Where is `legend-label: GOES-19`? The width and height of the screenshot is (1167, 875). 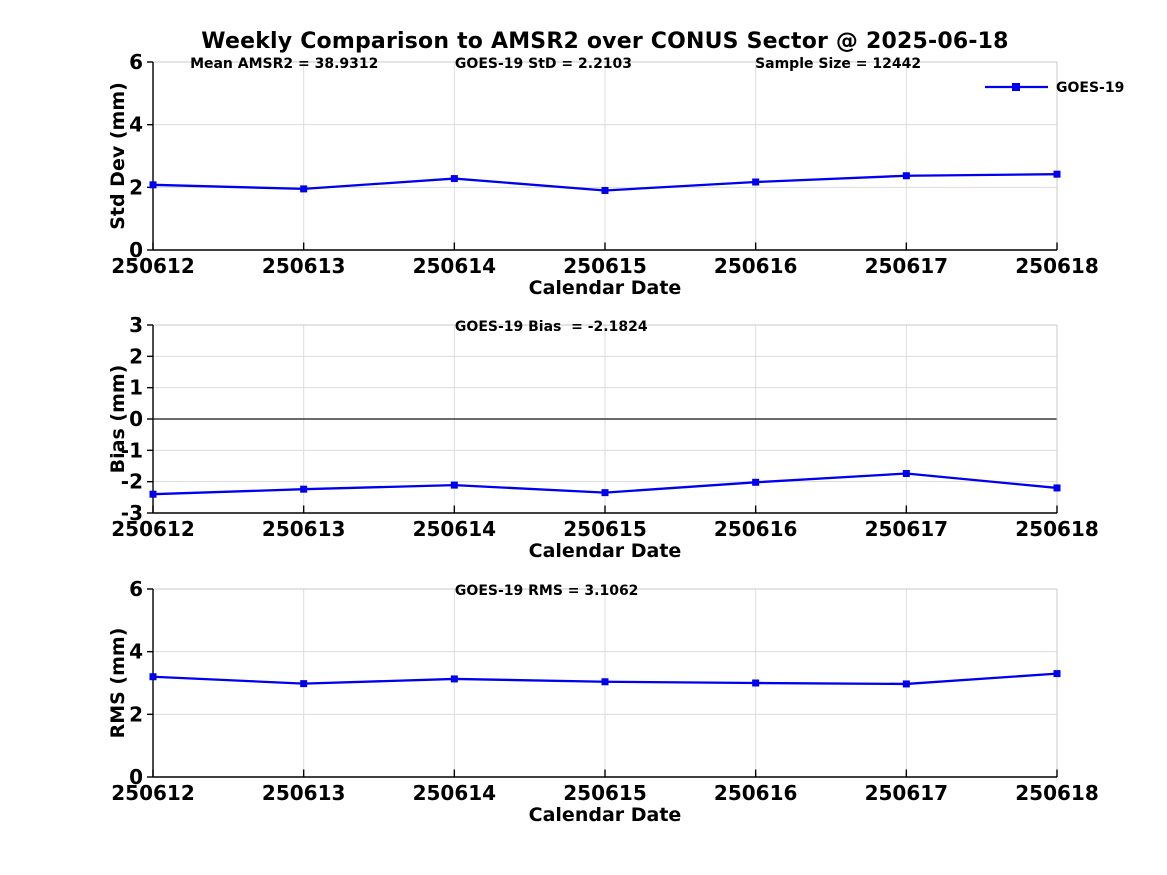 legend-label: GOES-19 is located at coordinates (1090, 88).